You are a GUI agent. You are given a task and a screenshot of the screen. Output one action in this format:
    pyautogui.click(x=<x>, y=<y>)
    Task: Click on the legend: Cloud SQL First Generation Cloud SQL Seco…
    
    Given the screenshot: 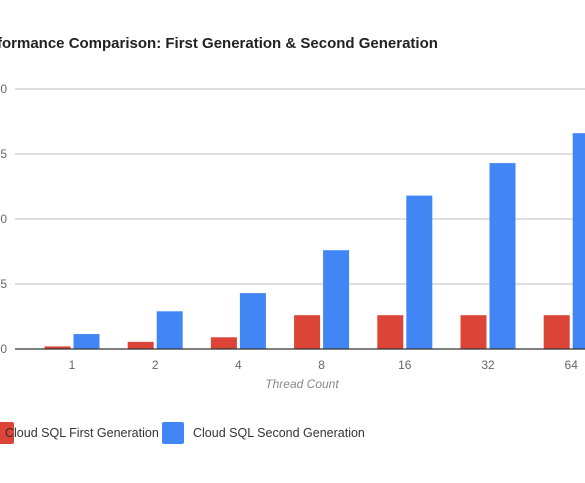 What is the action you would take?
    pyautogui.click(x=182, y=433)
    